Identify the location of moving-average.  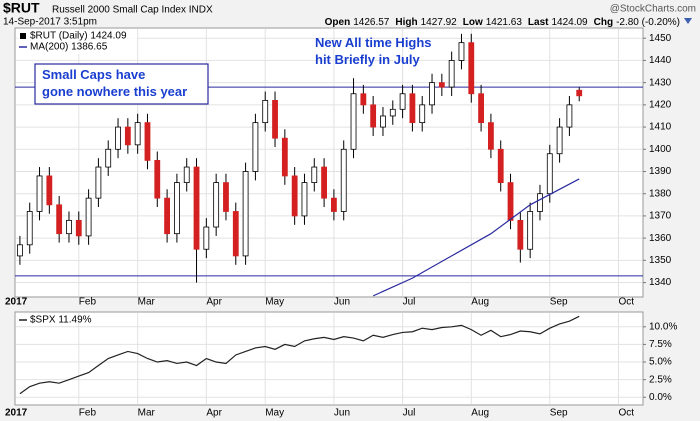
(476, 237).